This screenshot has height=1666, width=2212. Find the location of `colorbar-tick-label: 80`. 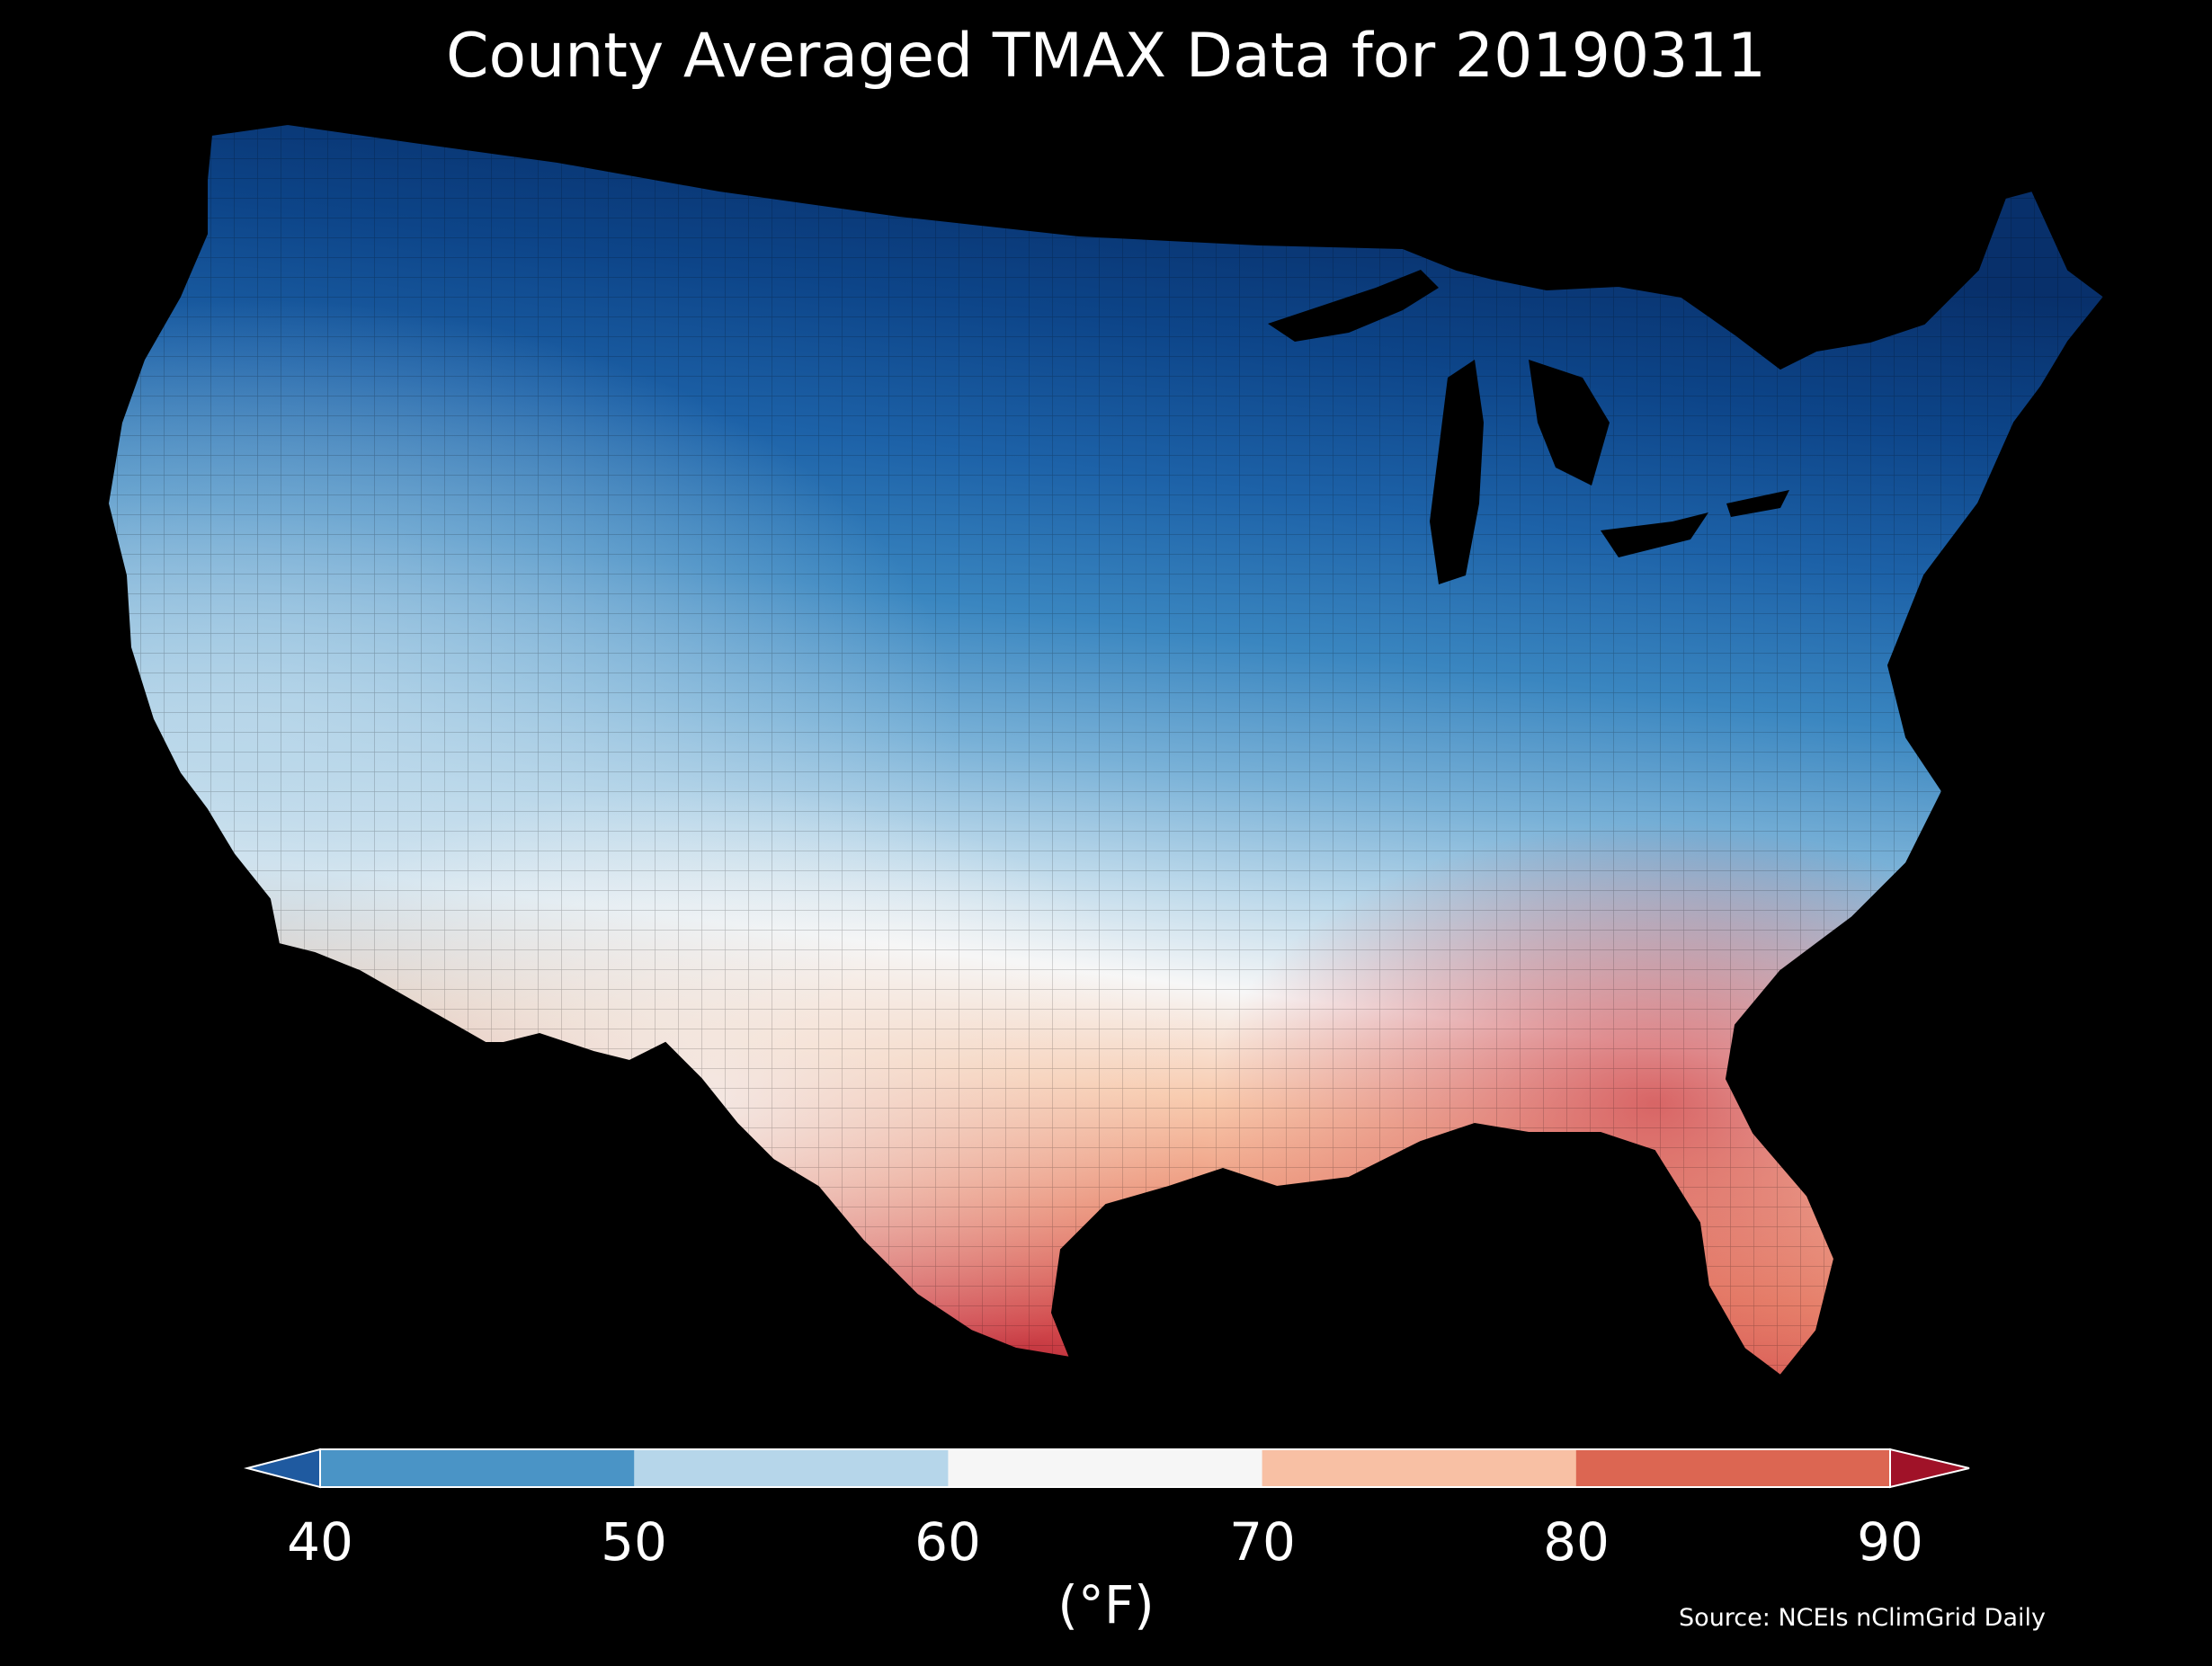

colorbar-tick-label: 80 is located at coordinates (1576, 1542).